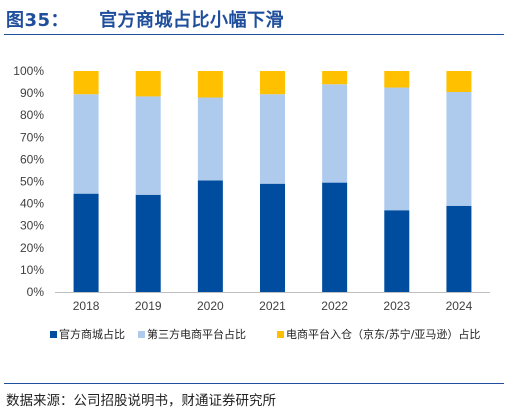 The image size is (510, 414). Describe the element at coordinates (192, 20) in the screenshot. I see `figure-title: 官方商城占比小幅下滑` at that location.